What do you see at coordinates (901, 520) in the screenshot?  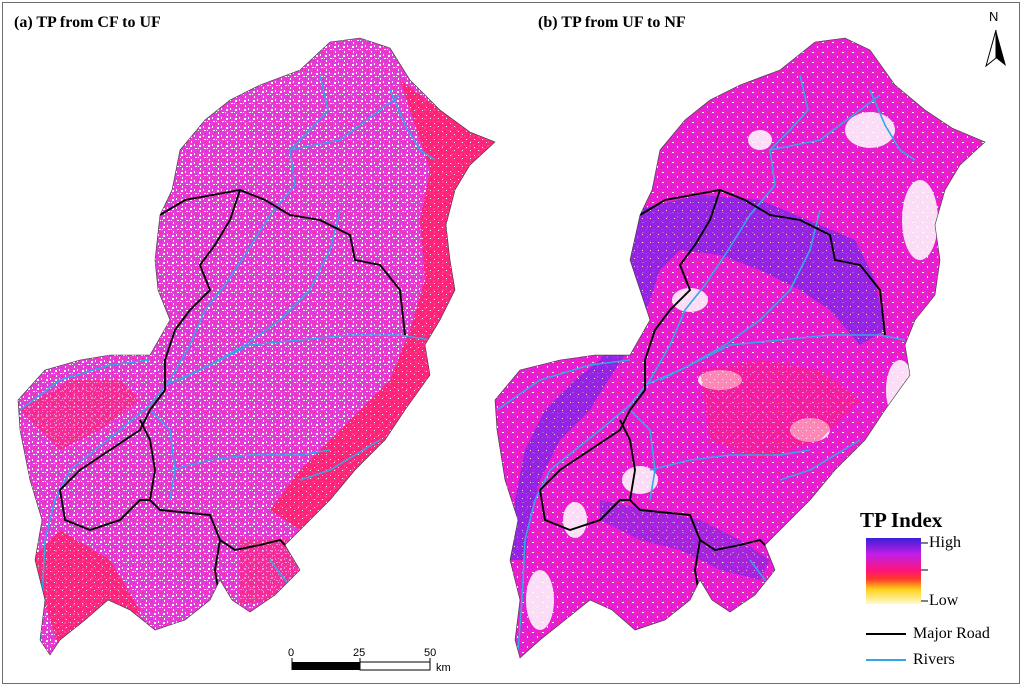 I see `legend-title: TP Index` at bounding box center [901, 520].